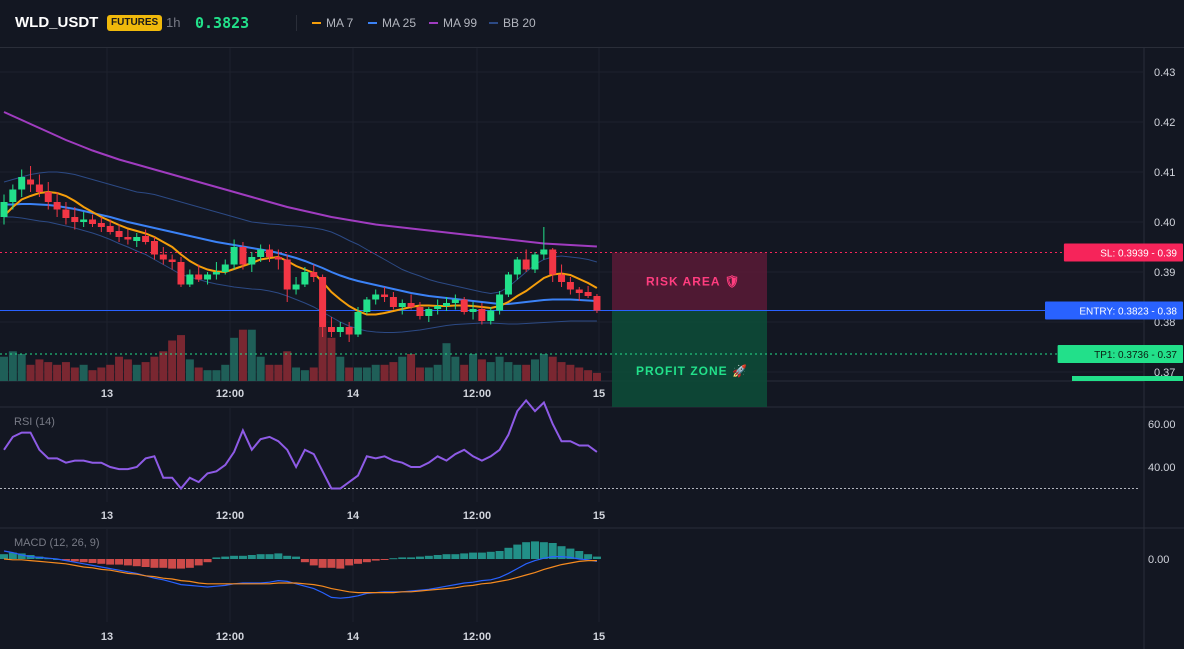  Describe the element at coordinates (689, 281) in the screenshot. I see `risk-area-zone` at that location.